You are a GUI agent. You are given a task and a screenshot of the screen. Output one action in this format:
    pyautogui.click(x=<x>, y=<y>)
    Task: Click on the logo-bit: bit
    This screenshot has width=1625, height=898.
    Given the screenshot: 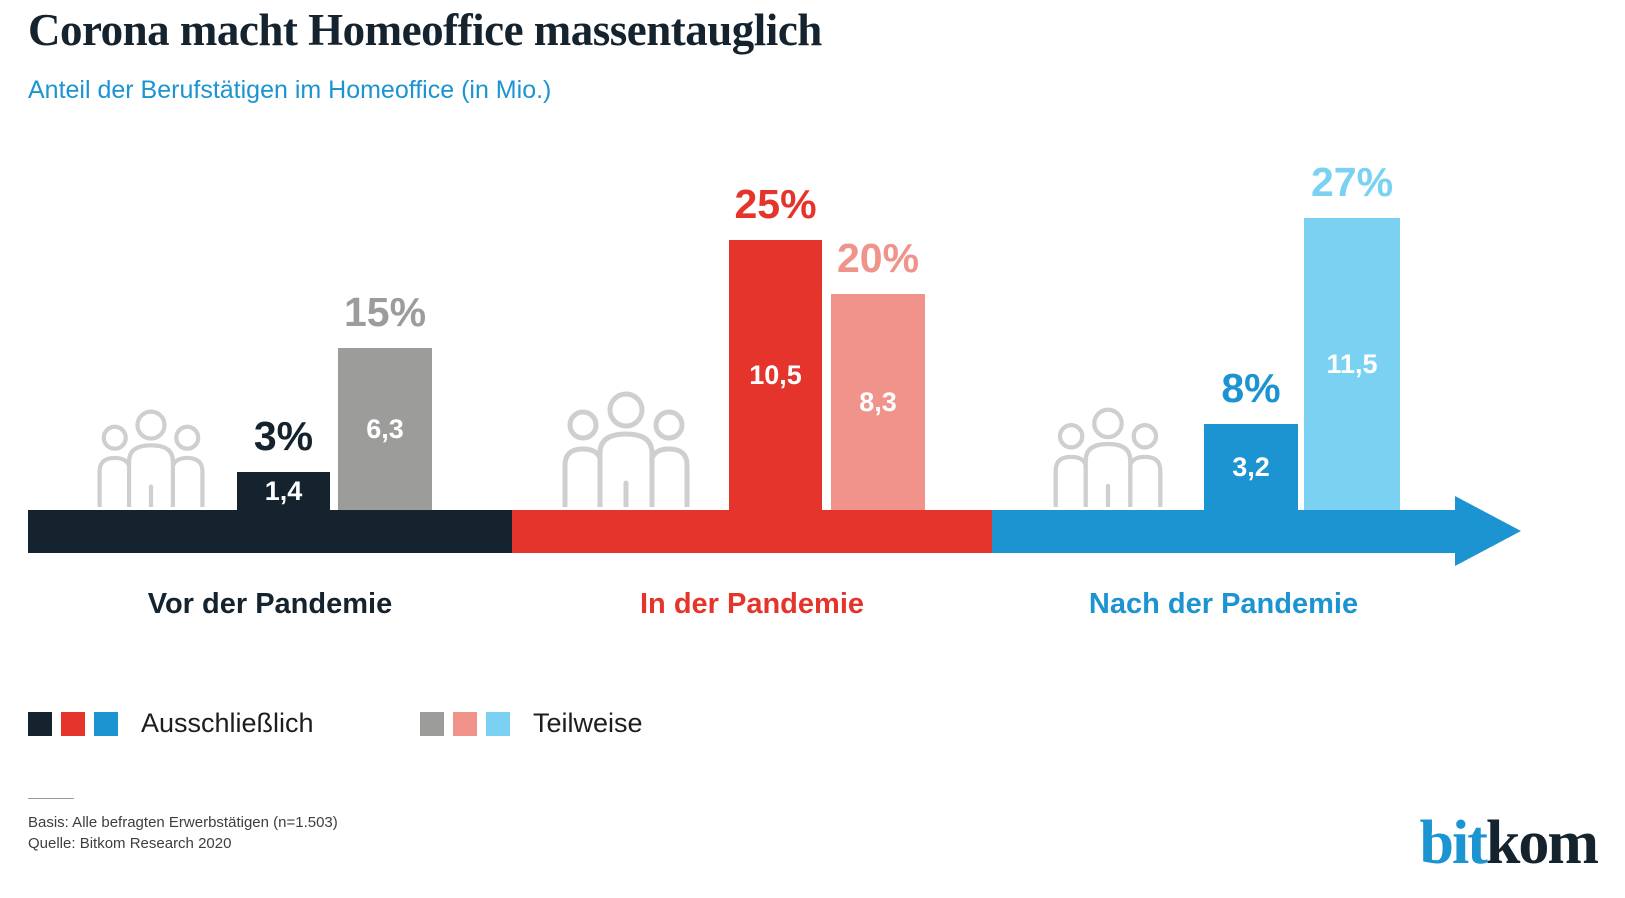 What is the action you would take?
    pyautogui.click(x=1453, y=843)
    